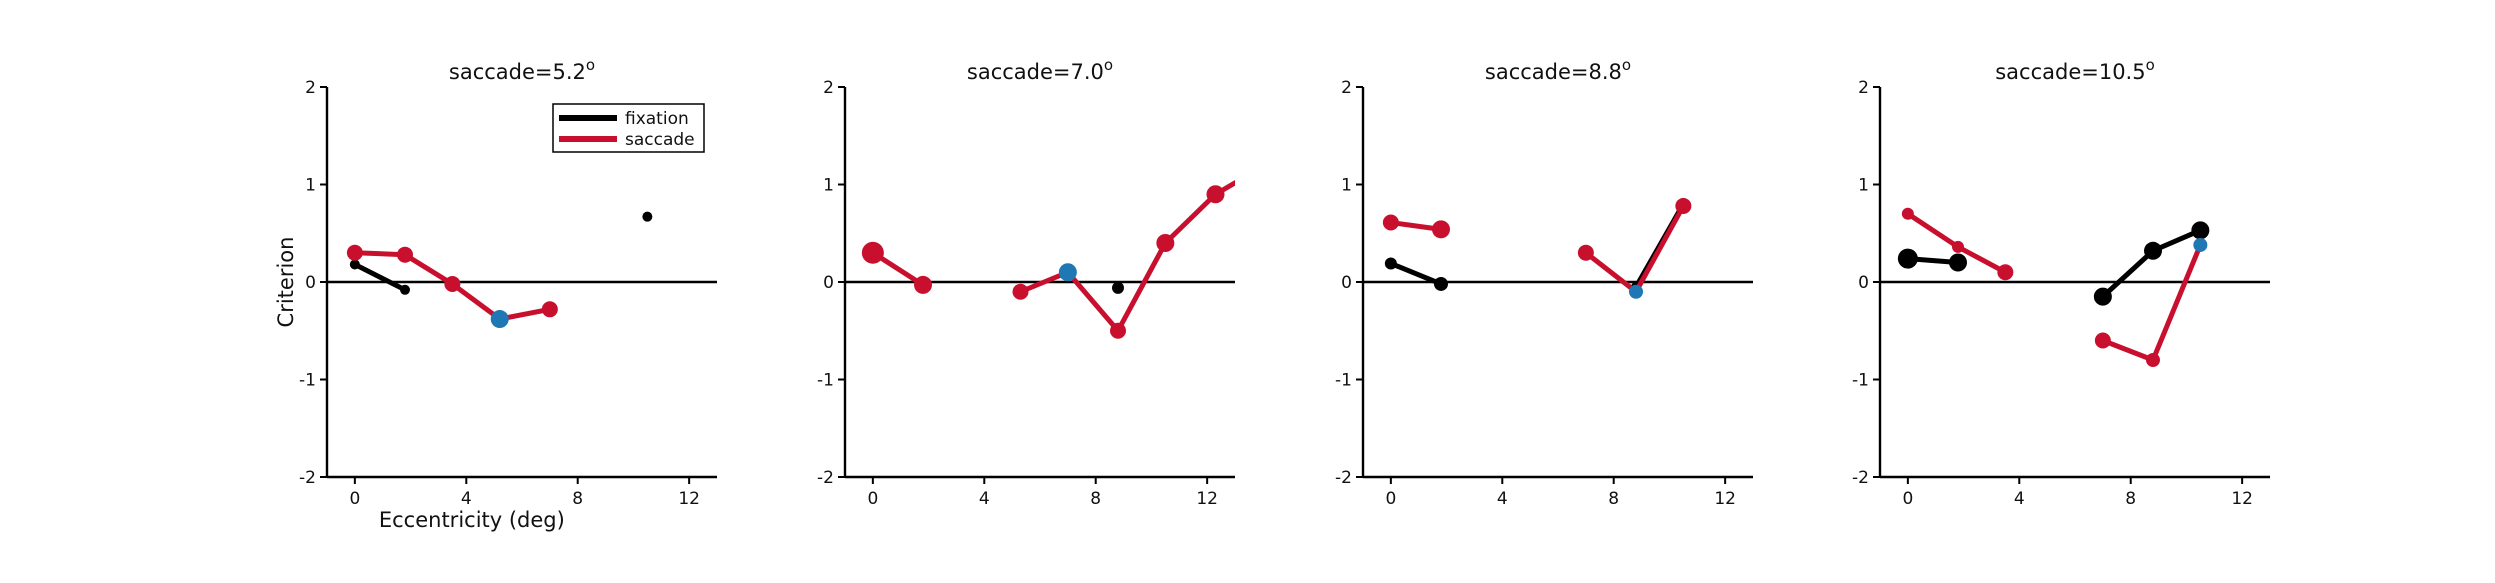  Describe the element at coordinates (1040, 70) in the screenshot. I see `panel-title: saccade=7.0o` at that location.